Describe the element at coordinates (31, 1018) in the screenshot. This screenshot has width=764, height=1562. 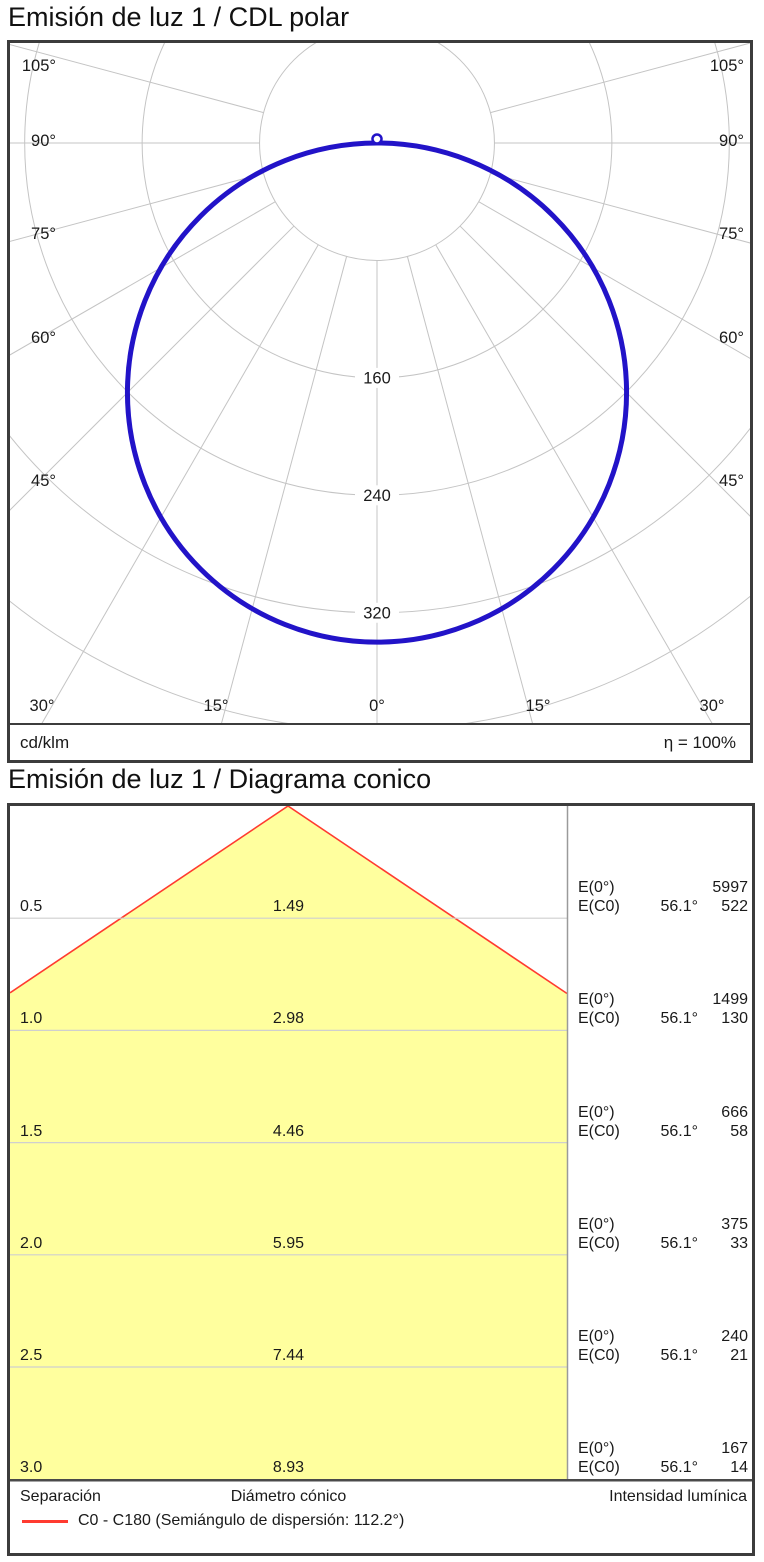
I see `cone-row-separation: 1.0` at that location.